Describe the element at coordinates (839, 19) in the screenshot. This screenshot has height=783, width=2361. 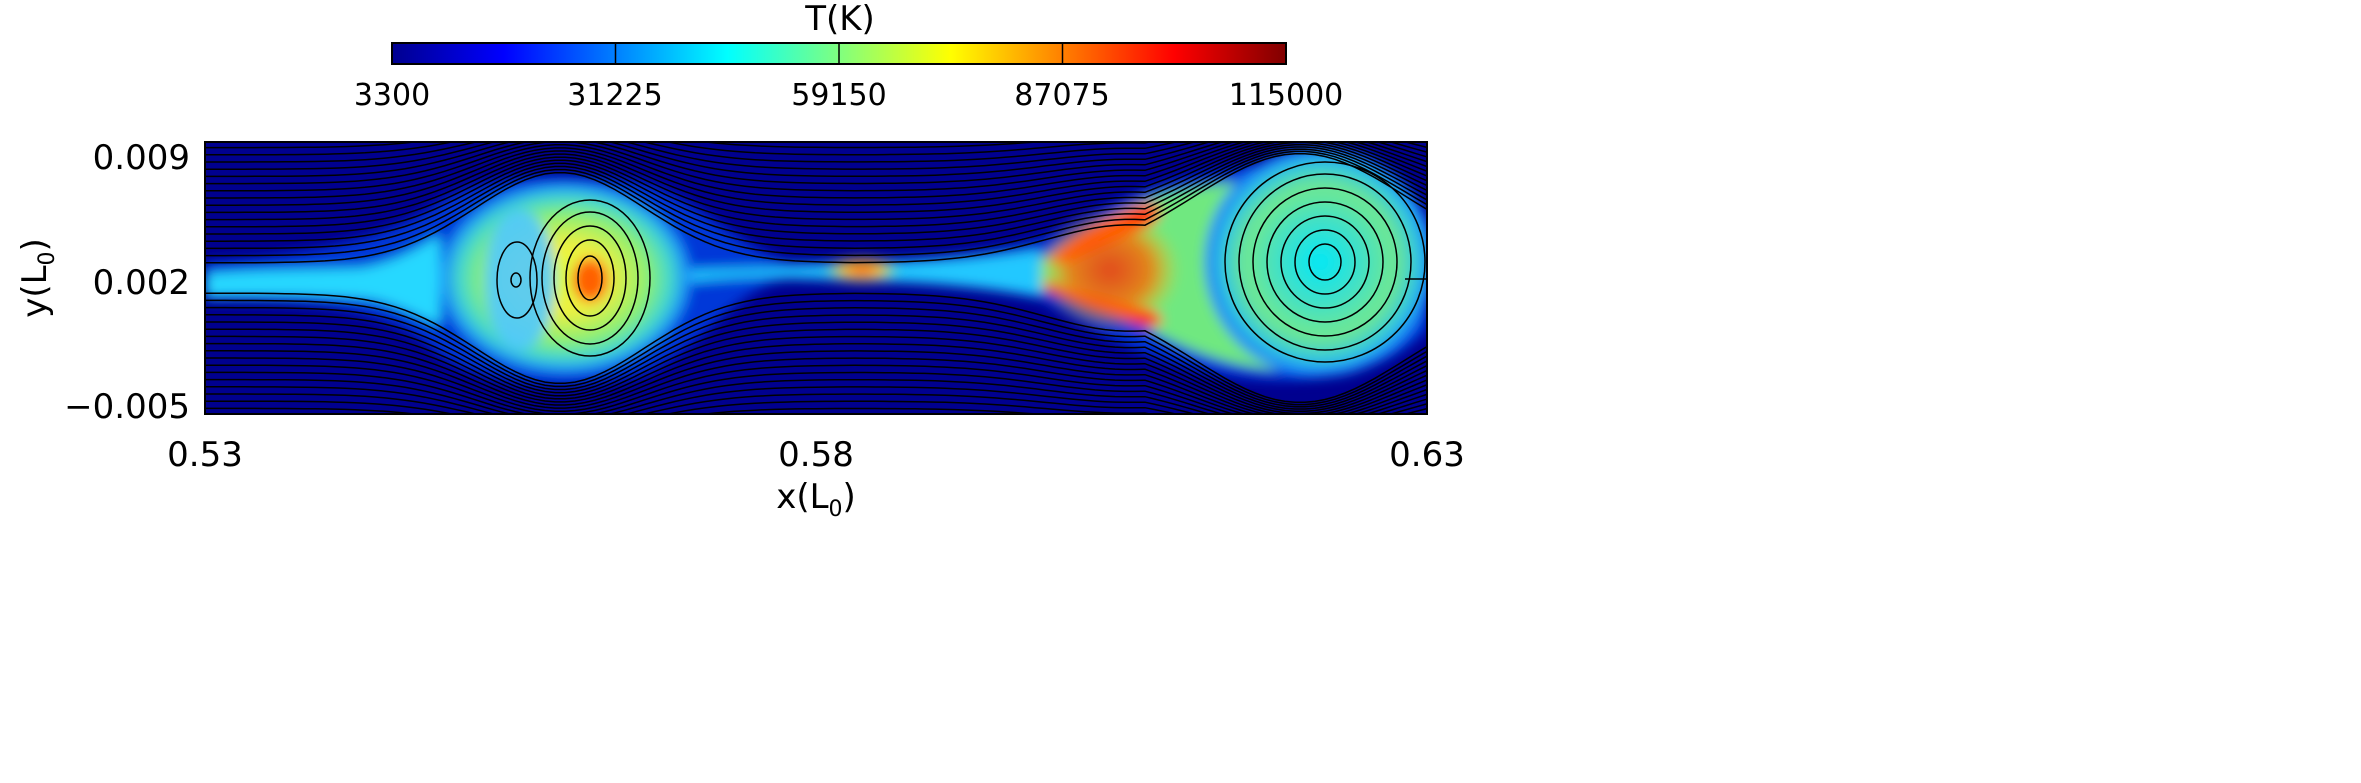
I see `colorbar-title: T(K)` at that location.